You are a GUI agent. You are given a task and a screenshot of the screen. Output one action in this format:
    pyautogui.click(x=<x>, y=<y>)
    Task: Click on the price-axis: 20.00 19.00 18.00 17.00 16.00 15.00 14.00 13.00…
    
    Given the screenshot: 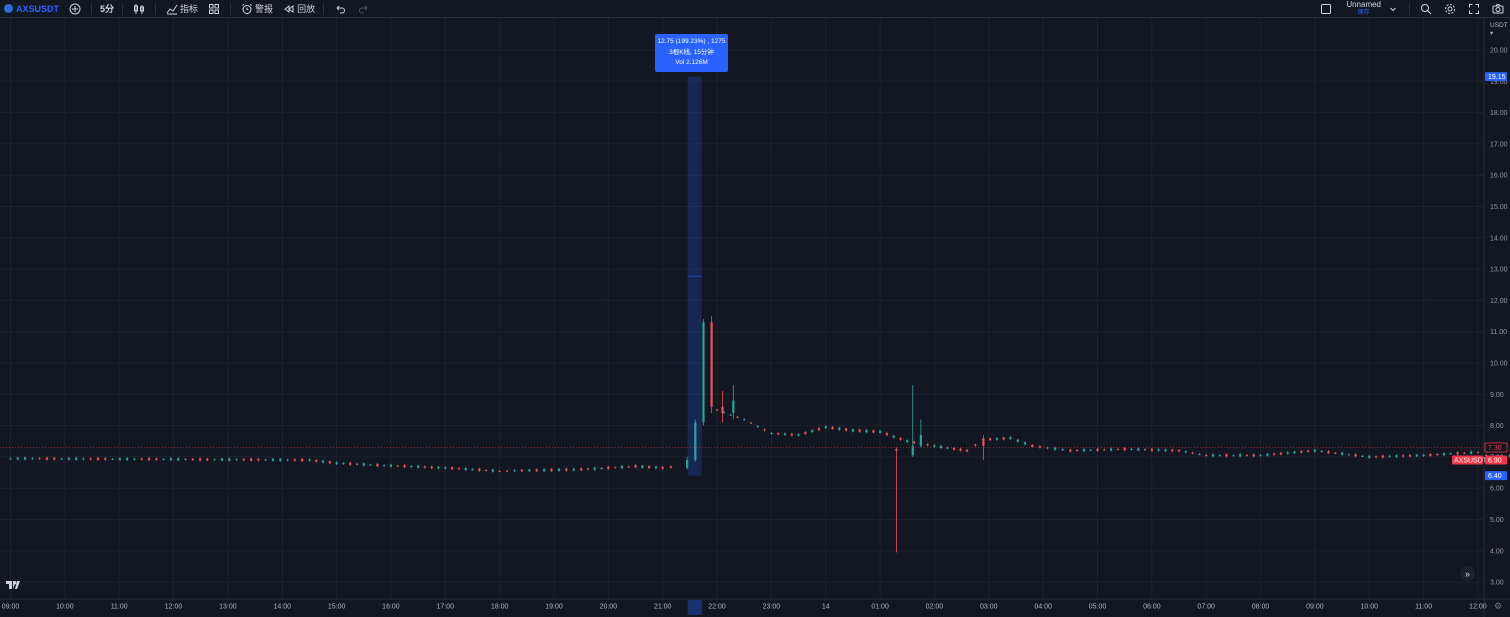 What is the action you would take?
    pyautogui.click(x=1480, y=317)
    